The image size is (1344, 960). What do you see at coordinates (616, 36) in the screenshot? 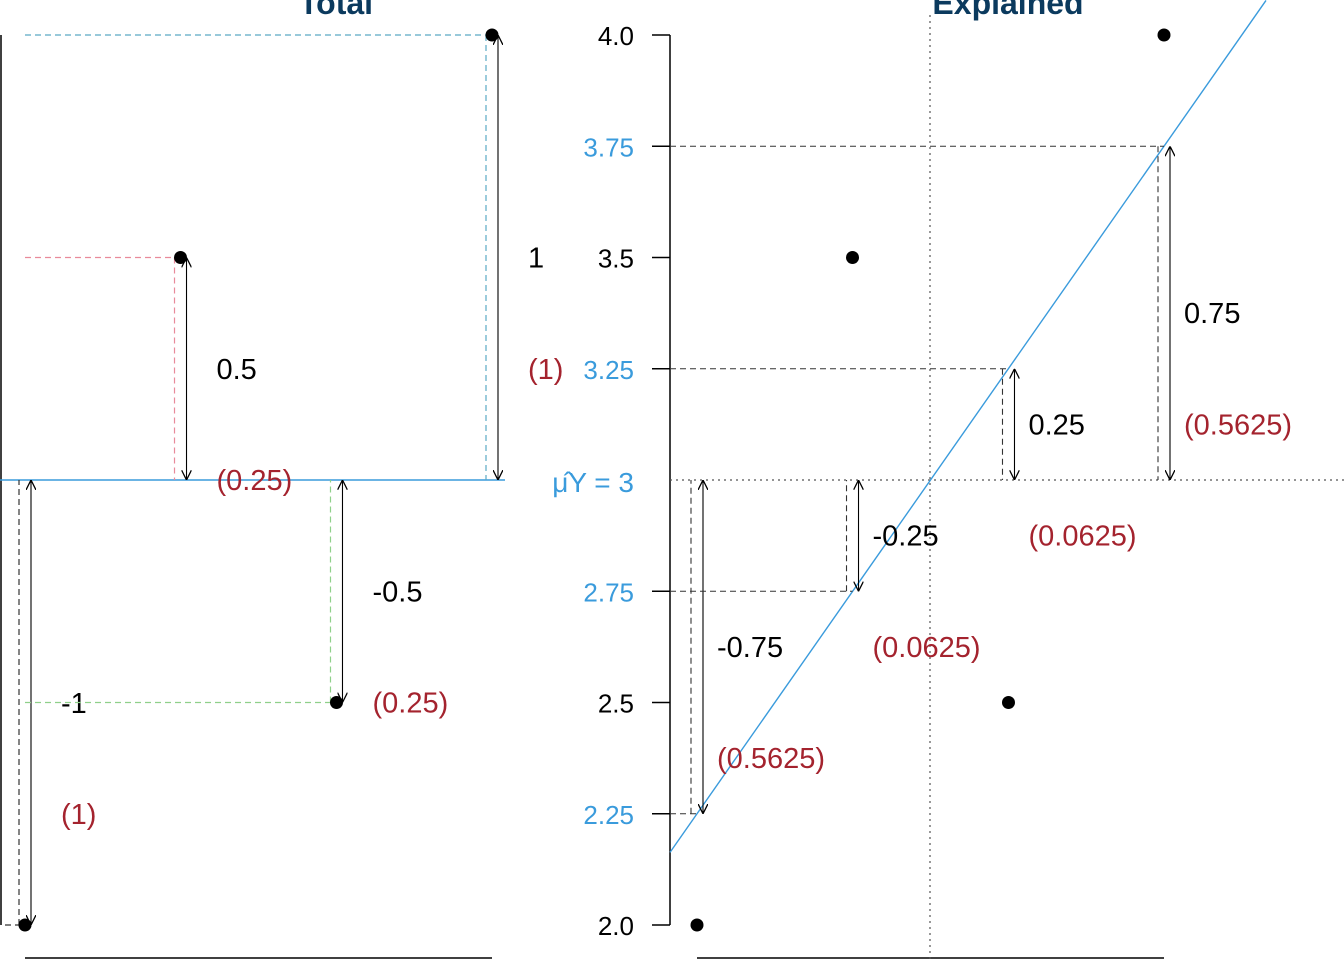
I see `y-tick-label: 4.0` at bounding box center [616, 36].